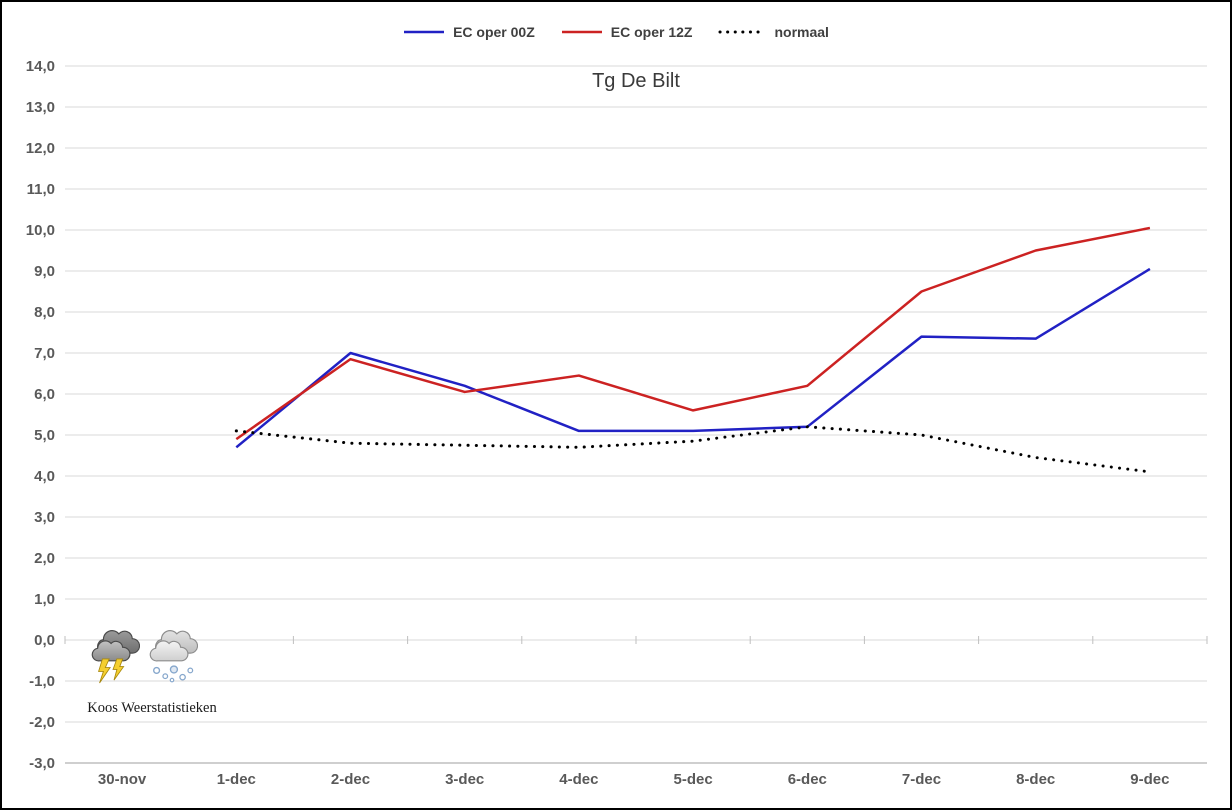  What do you see at coordinates (464, 779) in the screenshot?
I see `x-axis-tick-label: 3-dec` at bounding box center [464, 779].